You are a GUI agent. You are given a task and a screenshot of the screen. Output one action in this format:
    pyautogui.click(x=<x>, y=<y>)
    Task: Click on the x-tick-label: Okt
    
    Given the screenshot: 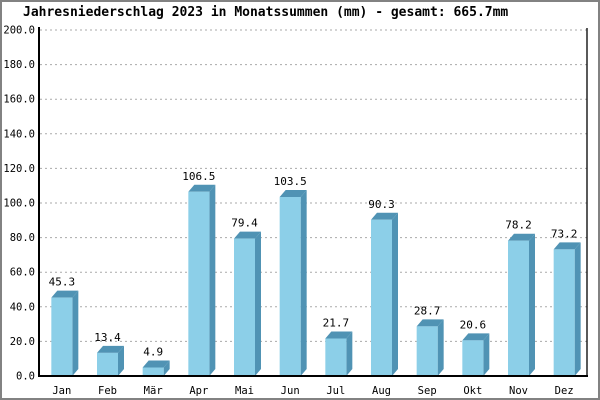 What is the action you would take?
    pyautogui.click(x=472, y=391)
    